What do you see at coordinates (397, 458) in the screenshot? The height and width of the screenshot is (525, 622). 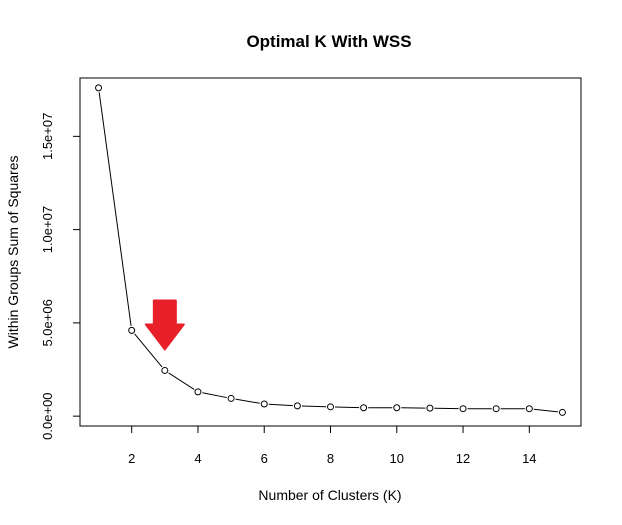 I see `x-tick-label: 10` at bounding box center [397, 458].